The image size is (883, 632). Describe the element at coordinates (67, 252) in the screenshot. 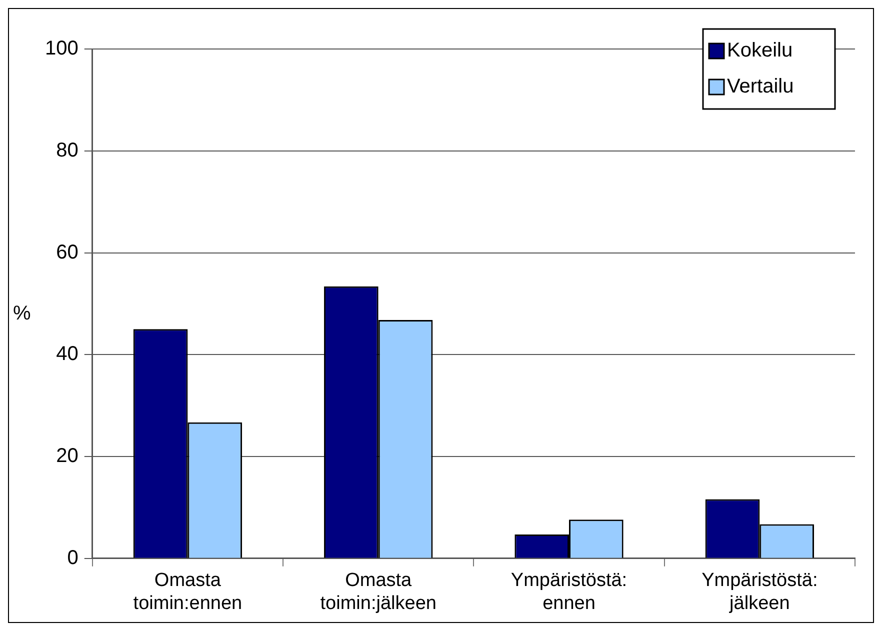

I see `y-tick-label: 60` at that location.